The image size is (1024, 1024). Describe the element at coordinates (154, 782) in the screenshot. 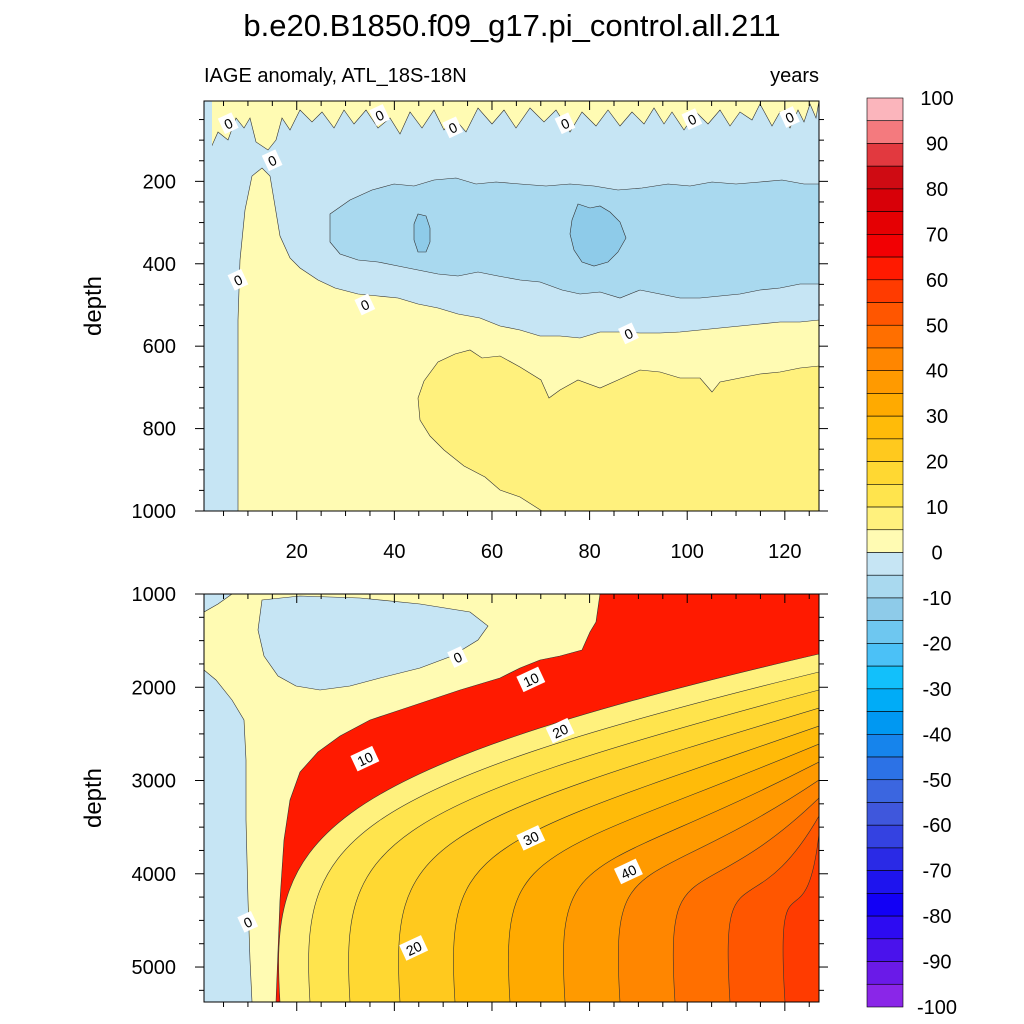

I see `y-tick-label: 3000` at that location.